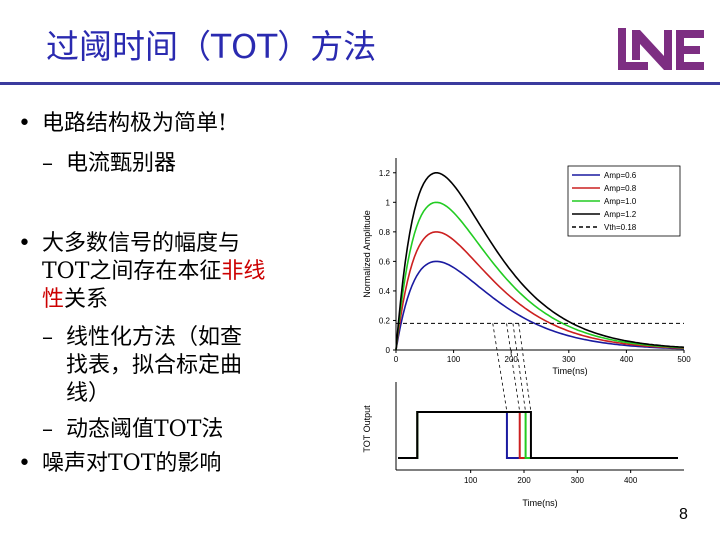 Image resolution: width=720 pixels, height=540 pixels. What do you see at coordinates (661, 49) in the screenshot?
I see `lne-logo` at bounding box center [661, 49].